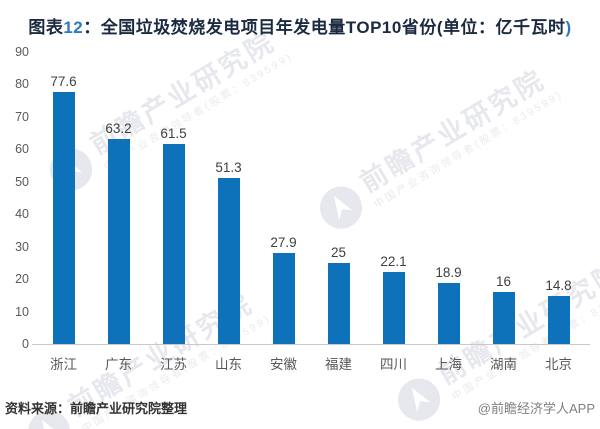 This screenshot has width=600, height=429. Describe the element at coordinates (22, 84) in the screenshot. I see `y-tick-label: 80` at that location.